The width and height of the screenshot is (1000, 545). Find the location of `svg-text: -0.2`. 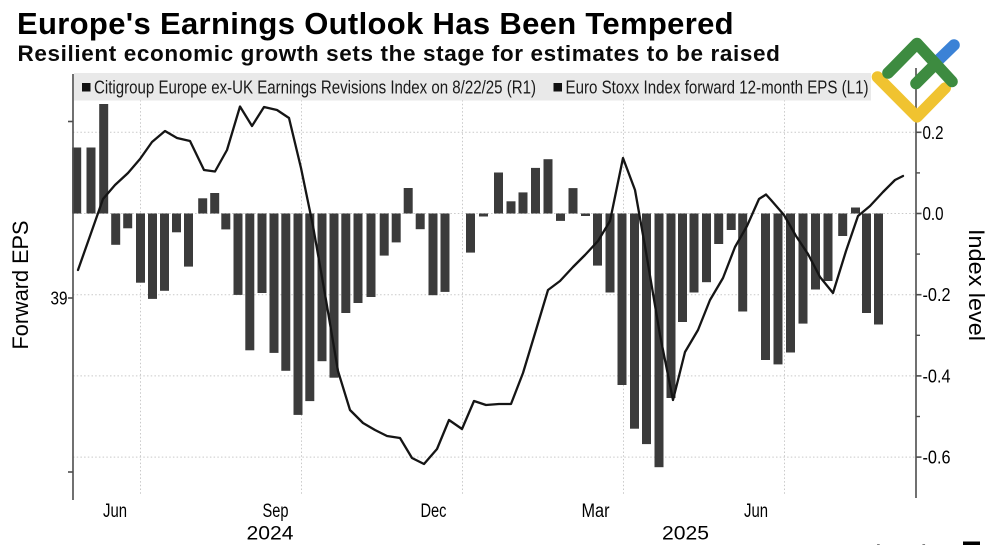

svg-text: -0.2 is located at coordinates (937, 295).